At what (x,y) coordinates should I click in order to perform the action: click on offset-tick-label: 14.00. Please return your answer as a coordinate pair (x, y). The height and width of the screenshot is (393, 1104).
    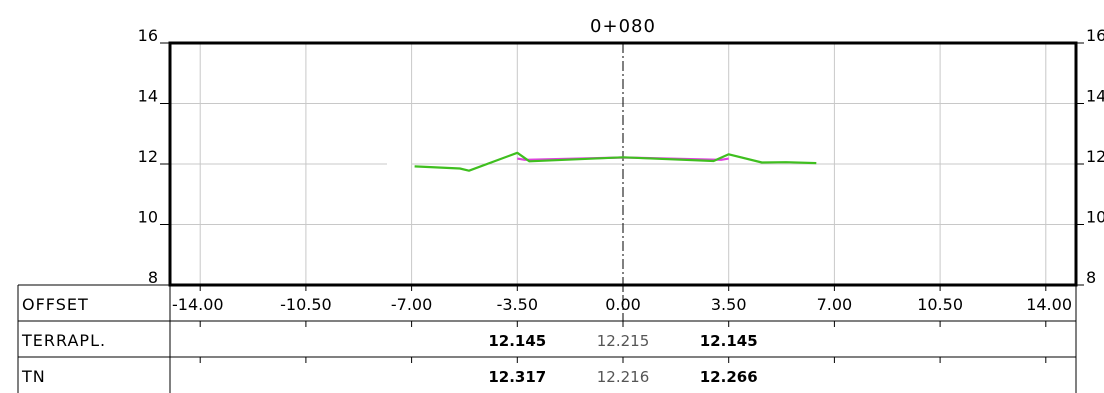
    Looking at the image, I should click on (1049, 304).